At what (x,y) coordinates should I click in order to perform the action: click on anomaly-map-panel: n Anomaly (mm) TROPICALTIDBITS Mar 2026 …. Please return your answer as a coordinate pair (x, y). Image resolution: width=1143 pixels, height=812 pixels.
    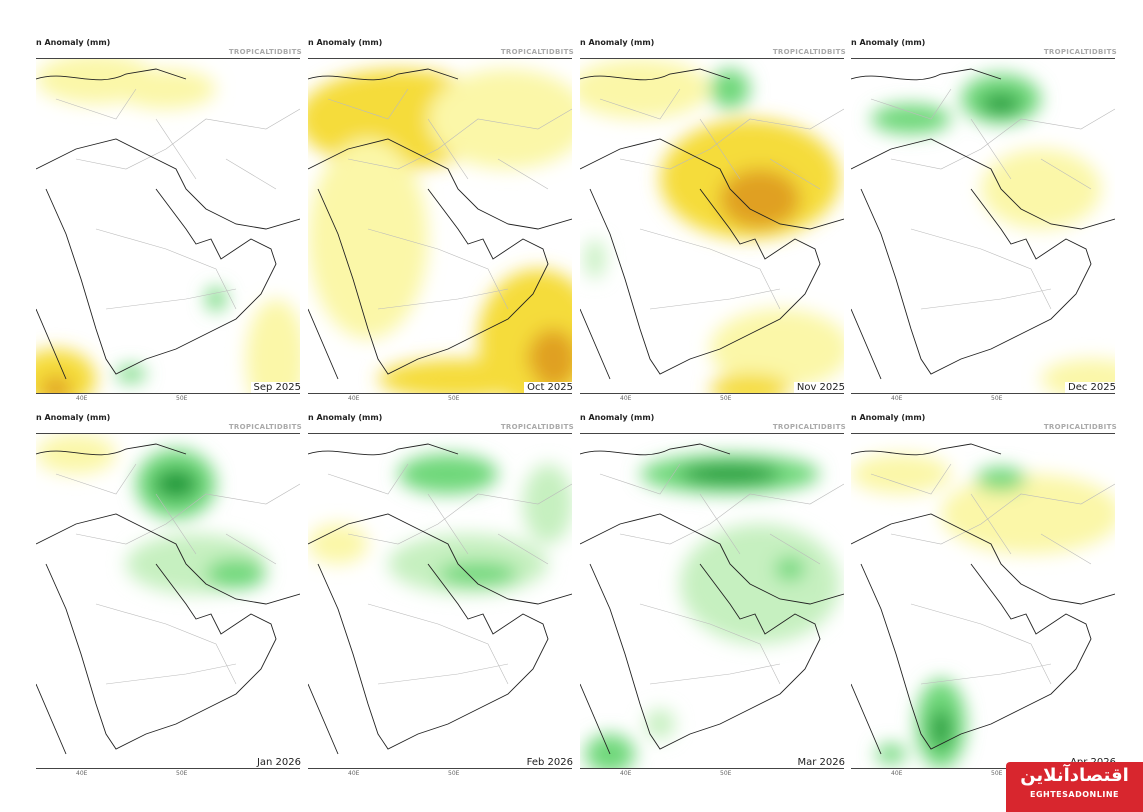
    Looking at the image, I should click on (715, 599).